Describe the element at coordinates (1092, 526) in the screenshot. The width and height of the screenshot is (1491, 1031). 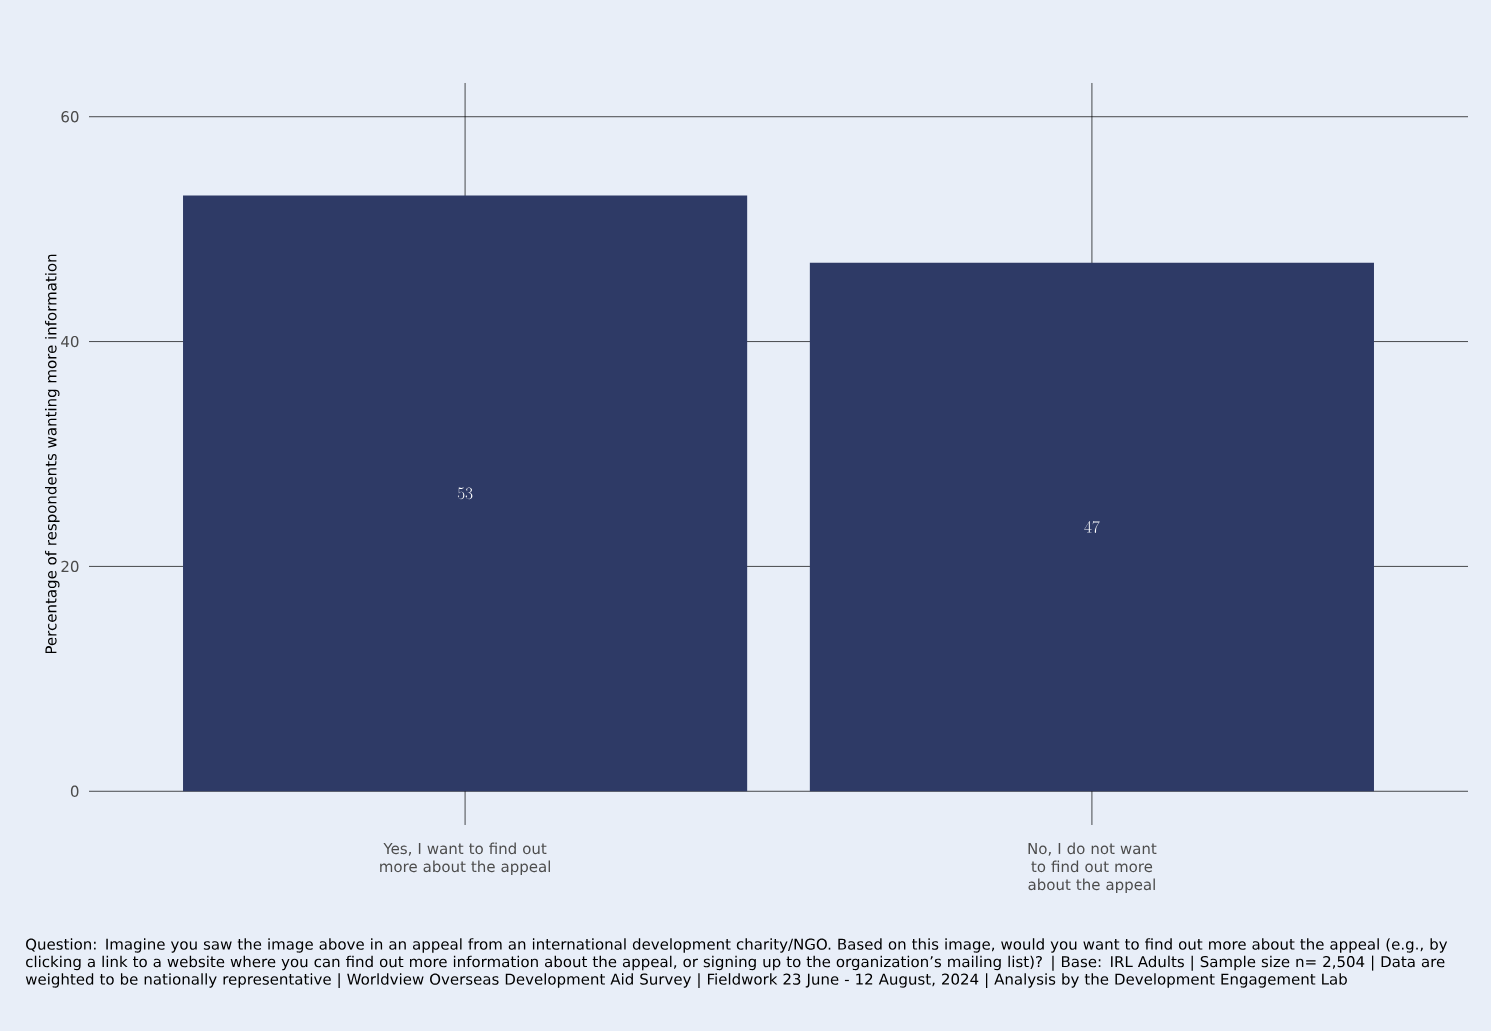
I see `data-label: 47` at that location.